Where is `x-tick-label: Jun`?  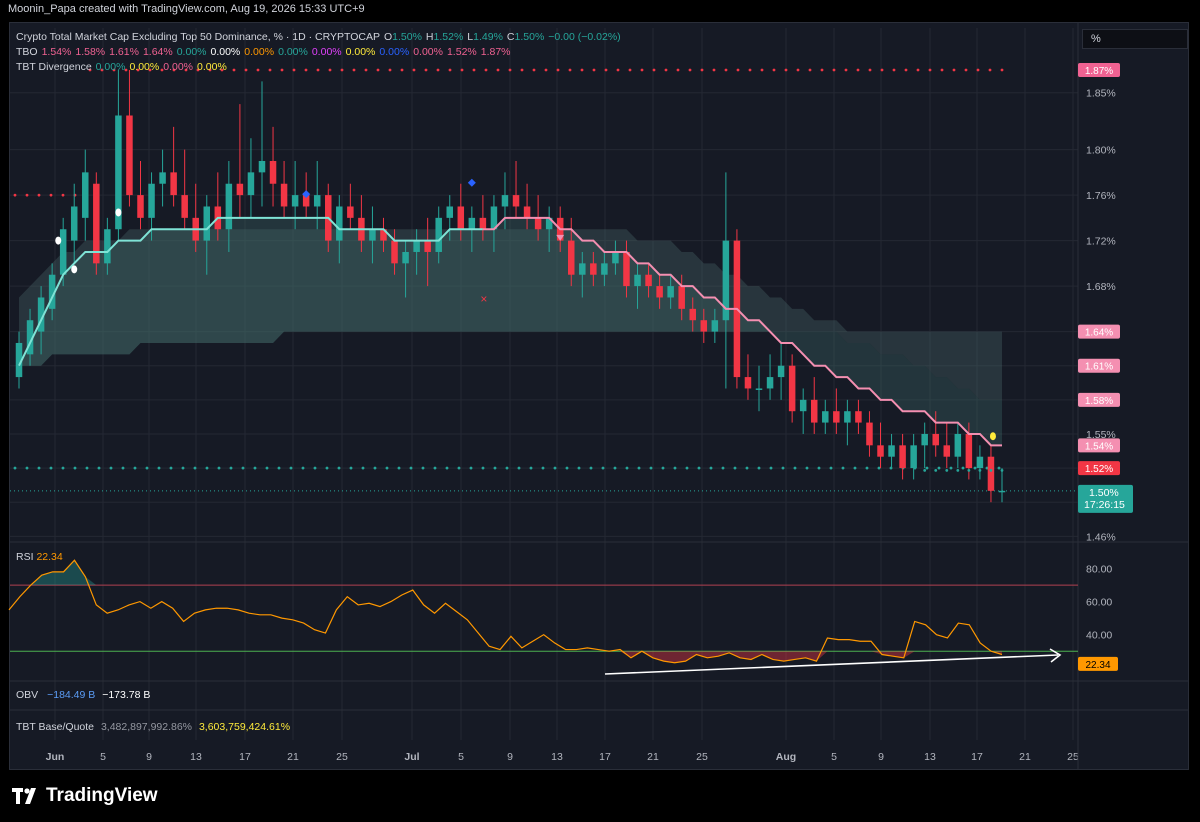
x-tick-label: Jun is located at coordinates (55, 757).